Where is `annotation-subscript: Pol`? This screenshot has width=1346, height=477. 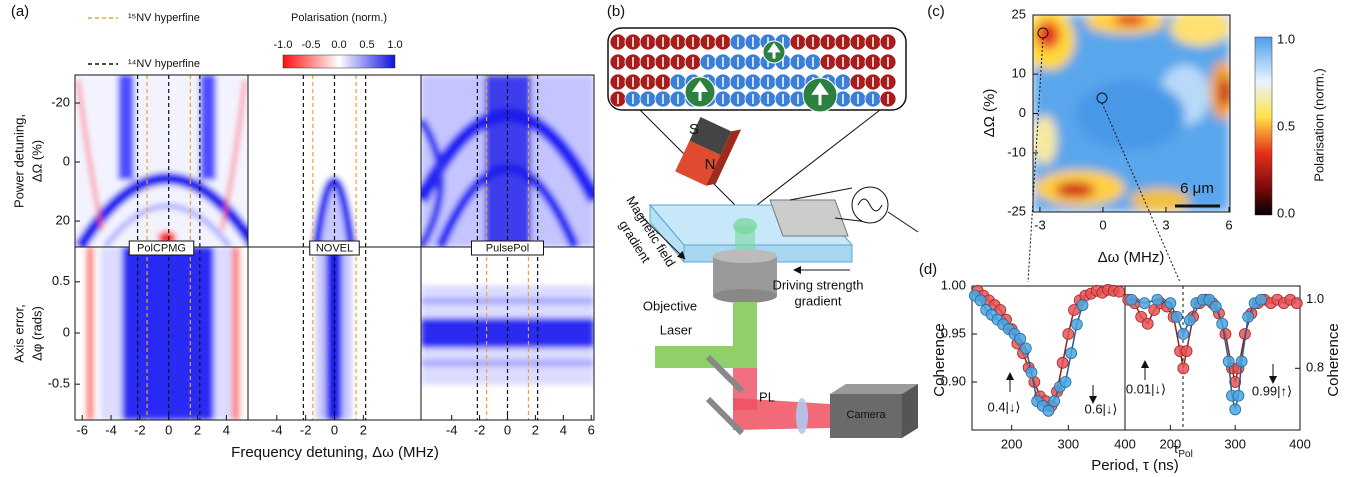
annotation-subscript: Pol is located at coordinates (1185, 454).